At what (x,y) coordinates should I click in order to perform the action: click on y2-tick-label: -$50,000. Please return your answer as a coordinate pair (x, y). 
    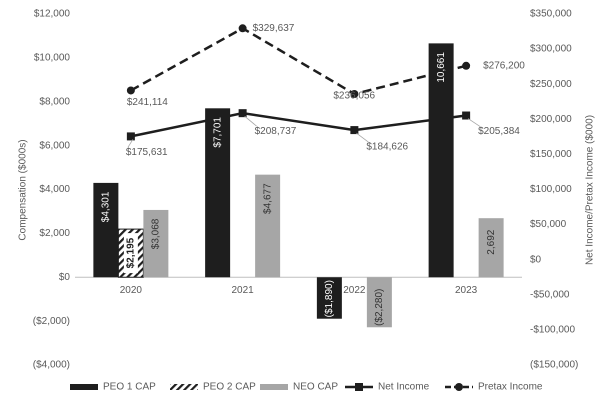
    Looking at the image, I should click on (550, 294).